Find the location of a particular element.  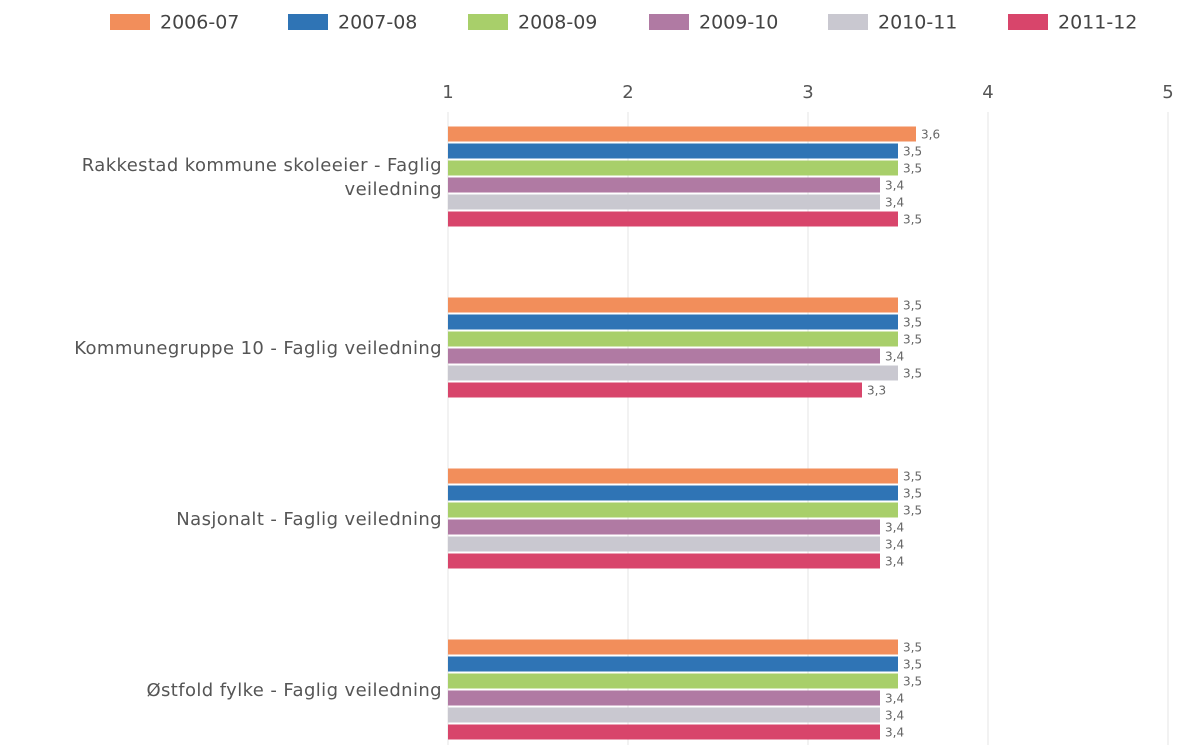

category-label: Kommunegruppe 10 - Faglig veiledning is located at coordinates (258, 348).